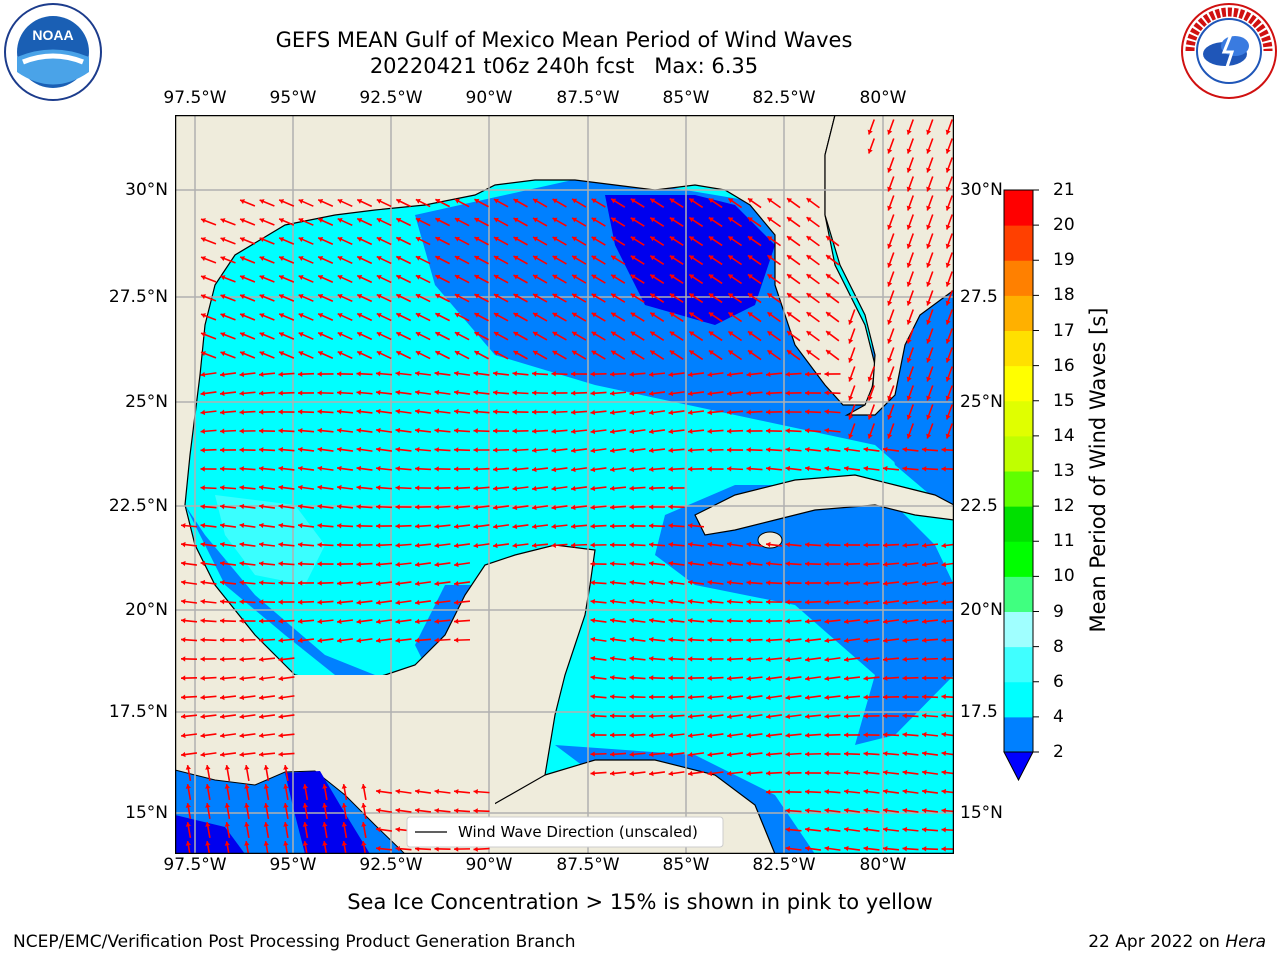 This screenshot has width=1280, height=960. Describe the element at coordinates (979, 297) in the screenshot. I see `lat-tick-label-right: 27.5` at that location.